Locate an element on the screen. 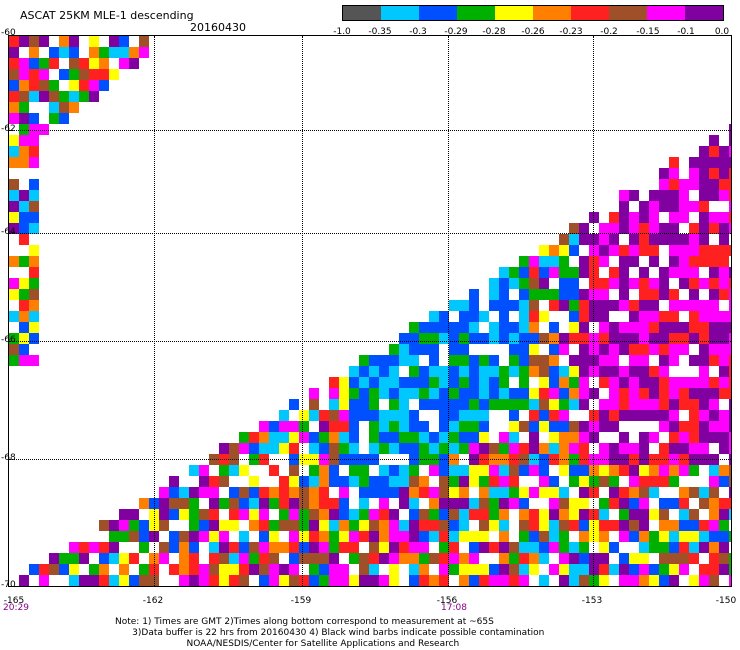 This screenshot has width=740, height=650. colorbar-tick: -0.29 is located at coordinates (456, 32).